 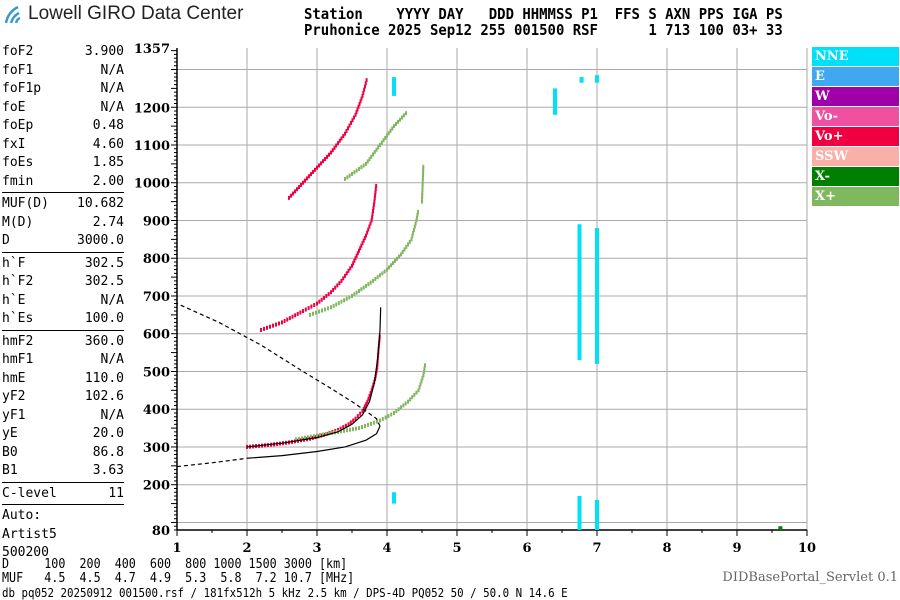 I want to click on param-row: yF2 102.6, so click(x=63, y=397).